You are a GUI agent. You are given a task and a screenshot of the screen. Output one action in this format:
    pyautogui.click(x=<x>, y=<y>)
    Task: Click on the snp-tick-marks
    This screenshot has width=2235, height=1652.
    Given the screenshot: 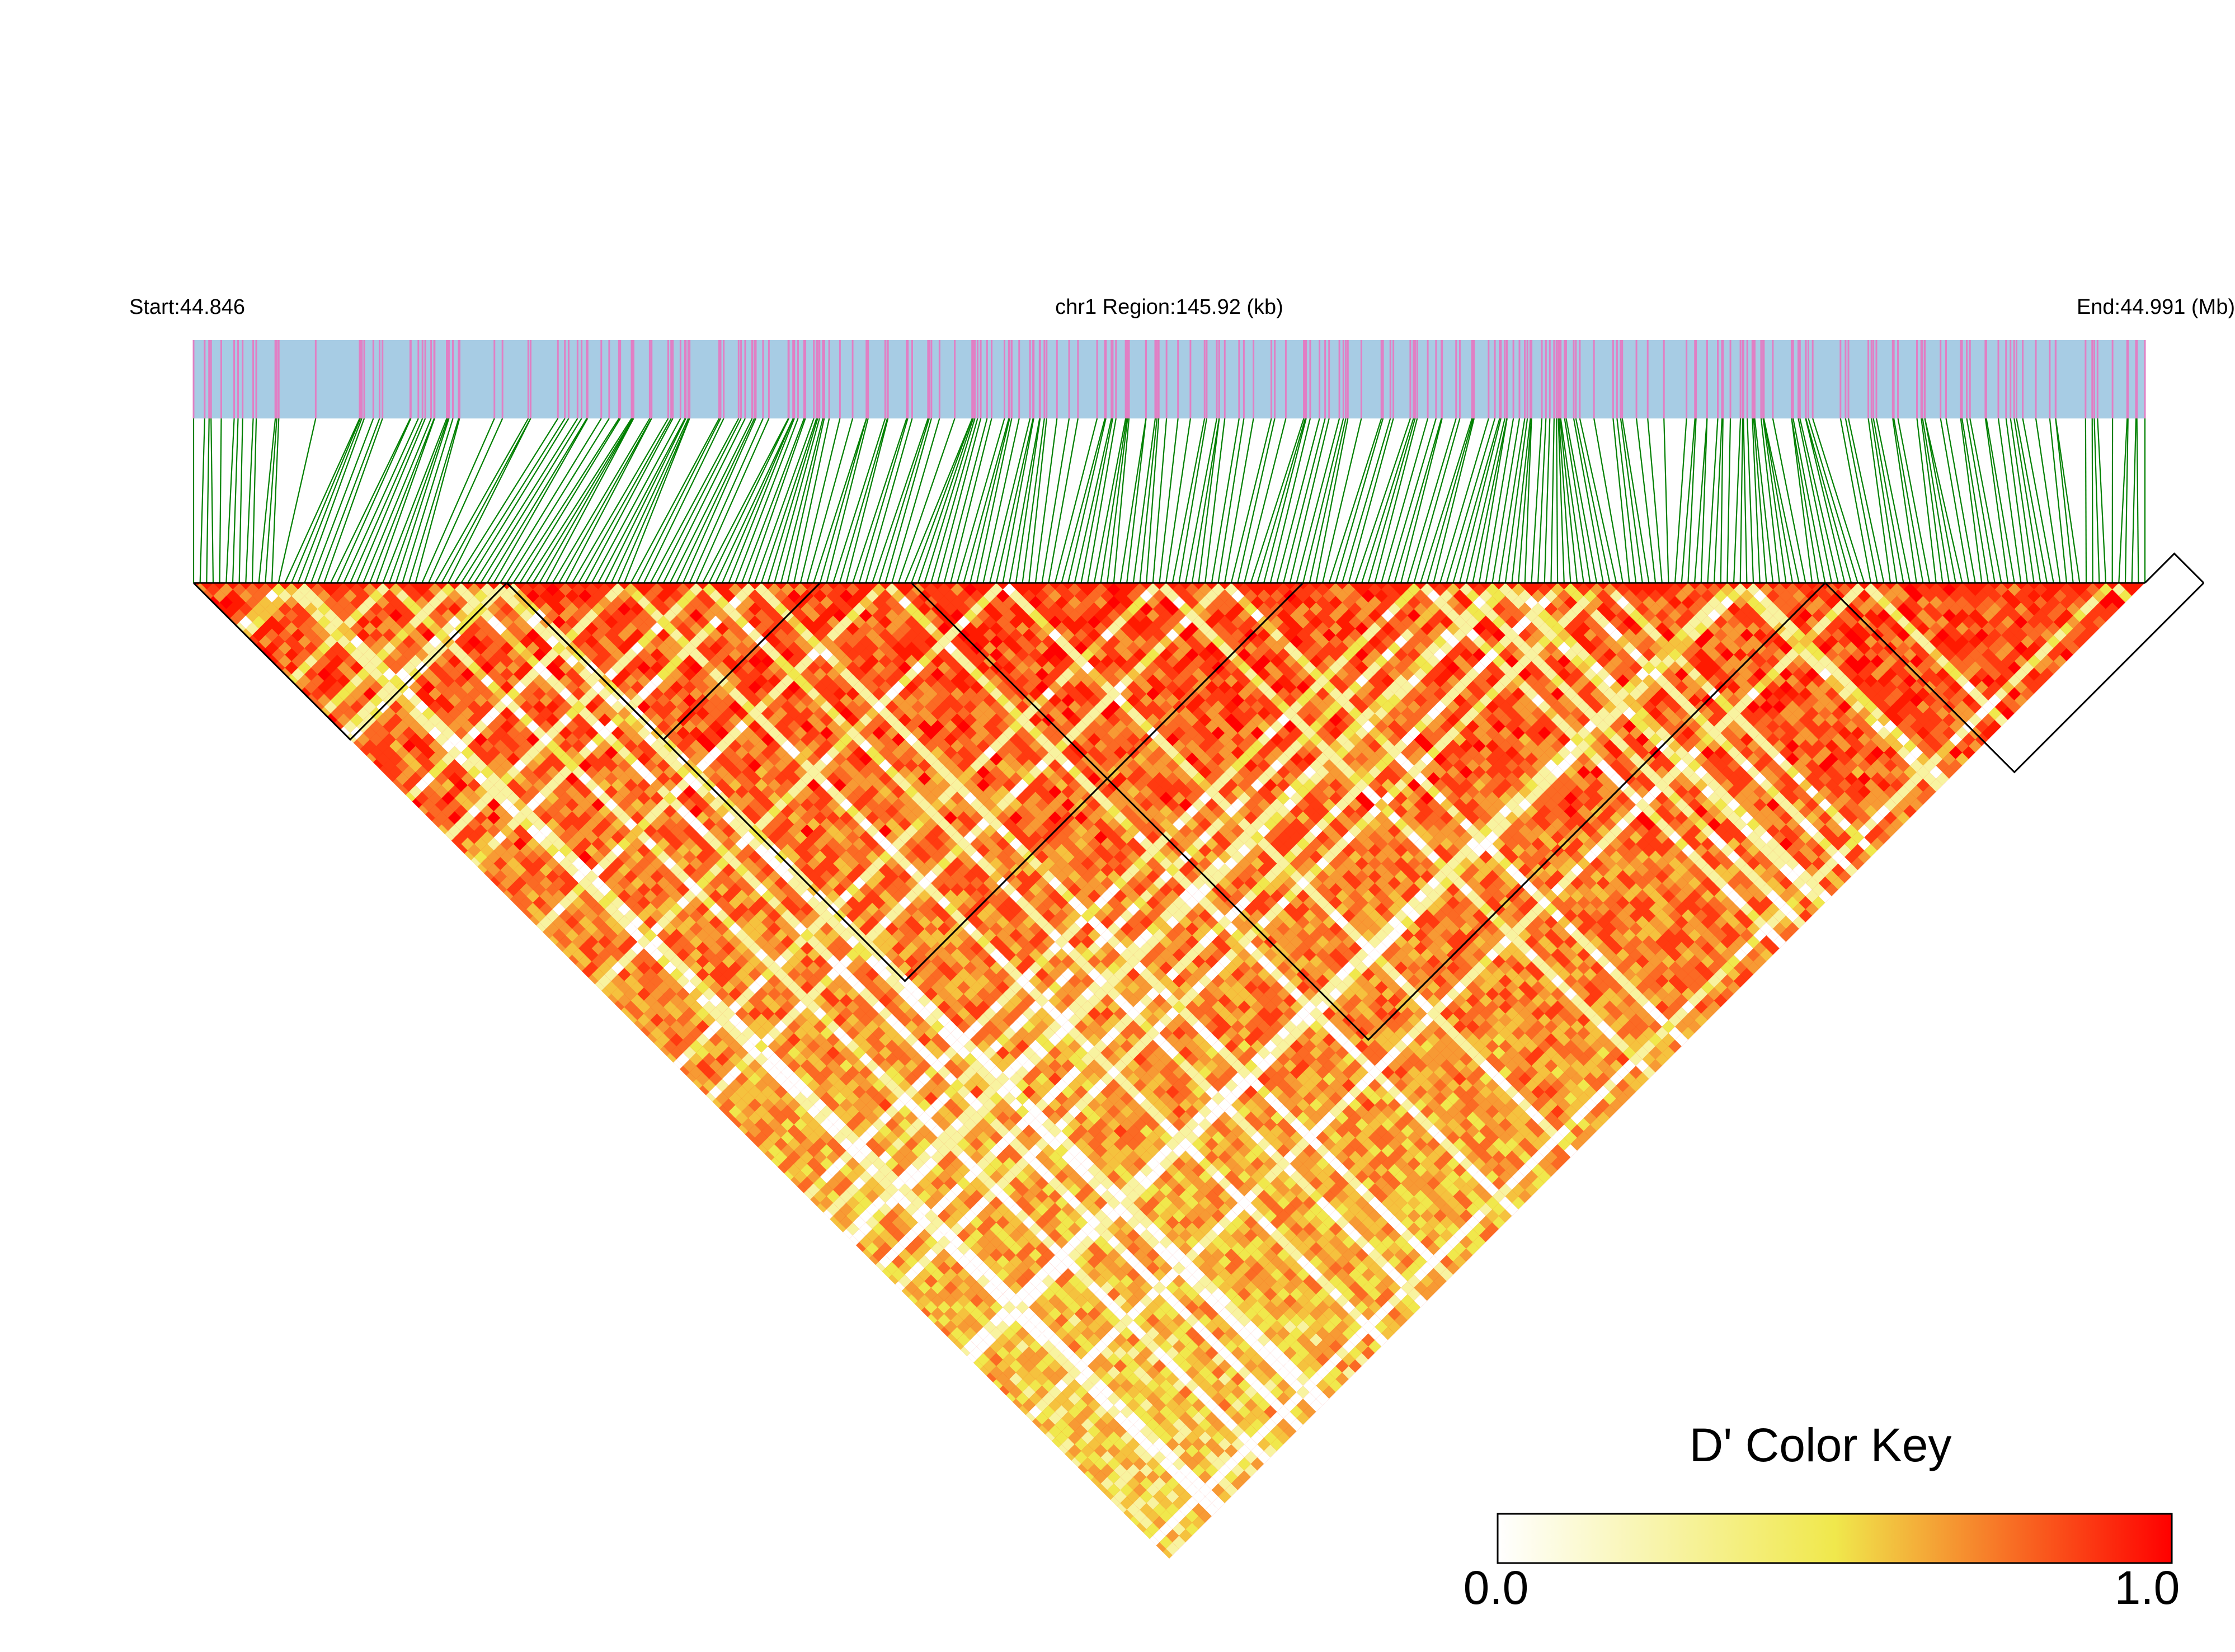 What is the action you would take?
    pyautogui.click(x=1169, y=379)
    